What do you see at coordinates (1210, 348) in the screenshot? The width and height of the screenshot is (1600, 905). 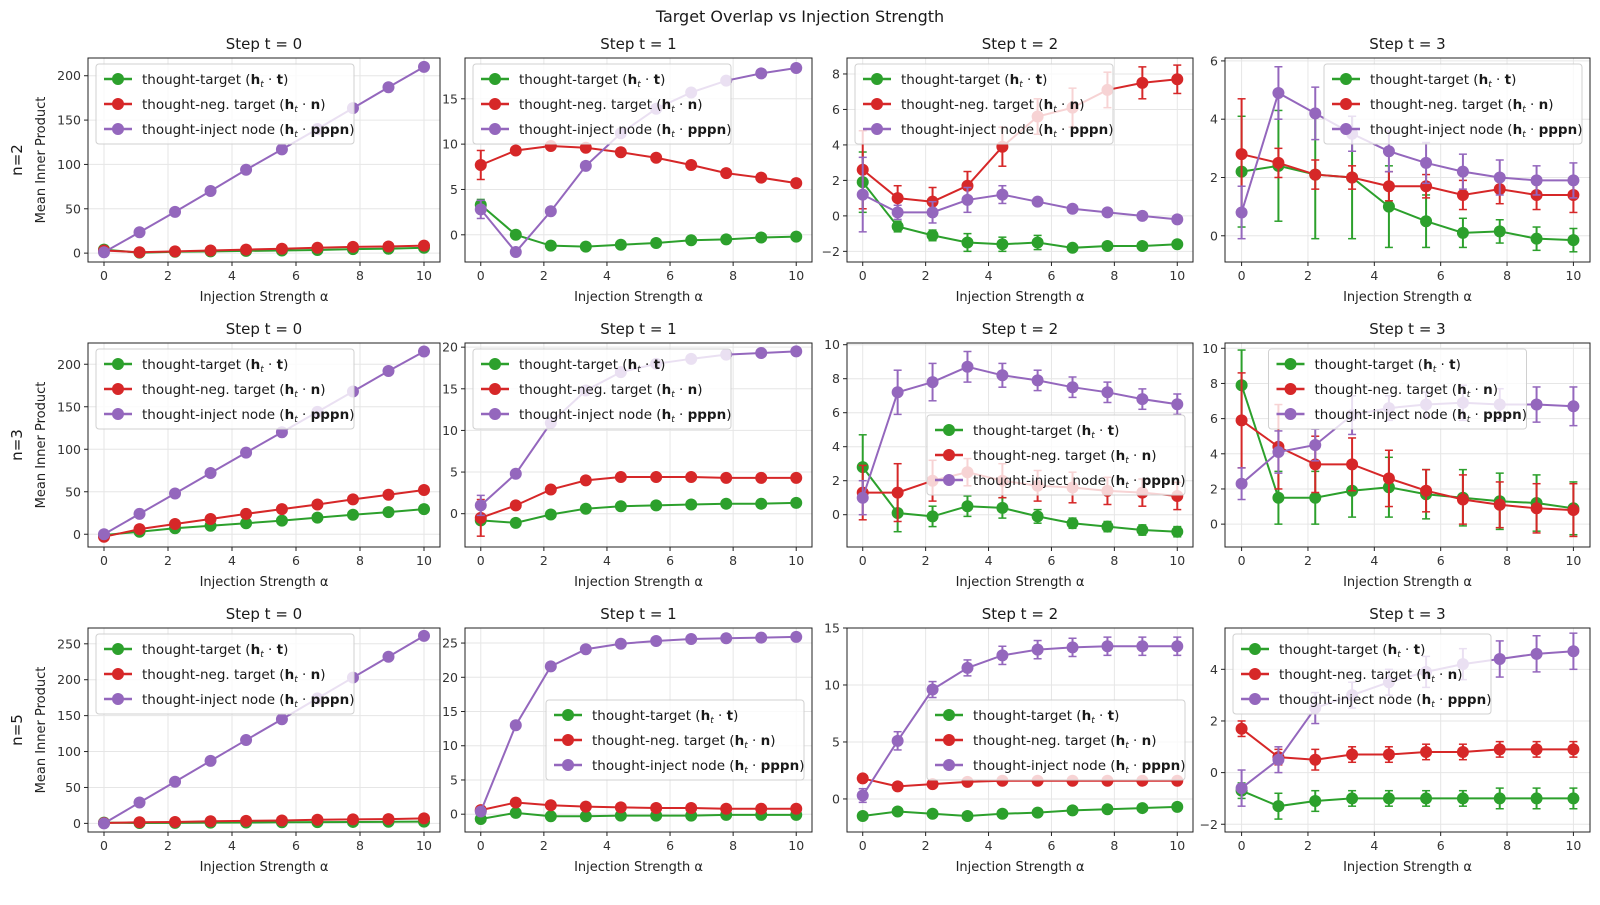 I see `y-tick-label: 10` at bounding box center [1210, 348].